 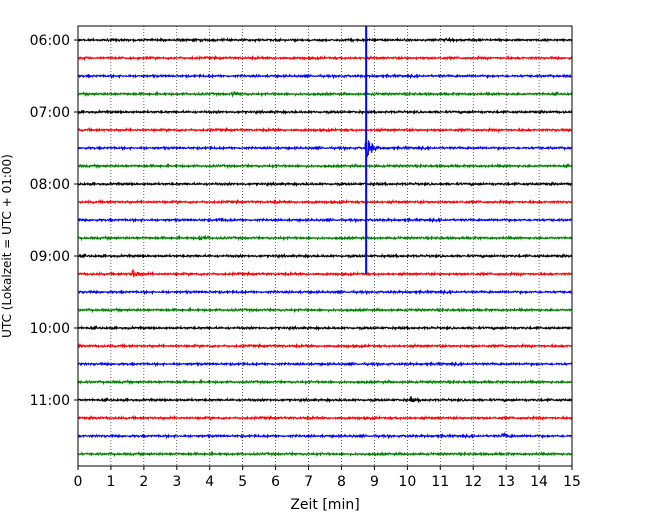 What do you see at coordinates (50, 185) in the screenshot?
I see `y-tick-label-2: 08:00` at bounding box center [50, 185].